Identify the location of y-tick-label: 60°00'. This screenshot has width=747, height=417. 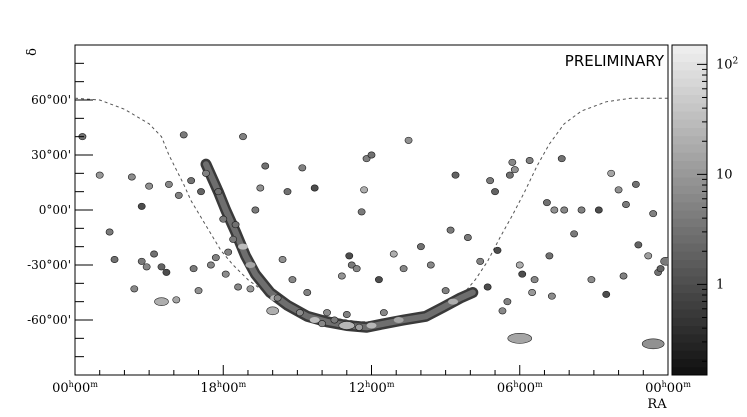
(51, 100).